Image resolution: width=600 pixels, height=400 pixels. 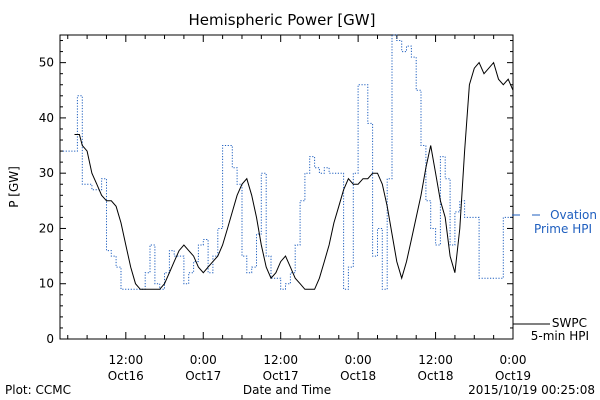 I want to click on legend-ovation-line-2: Prime HPI, so click(x=563, y=229).